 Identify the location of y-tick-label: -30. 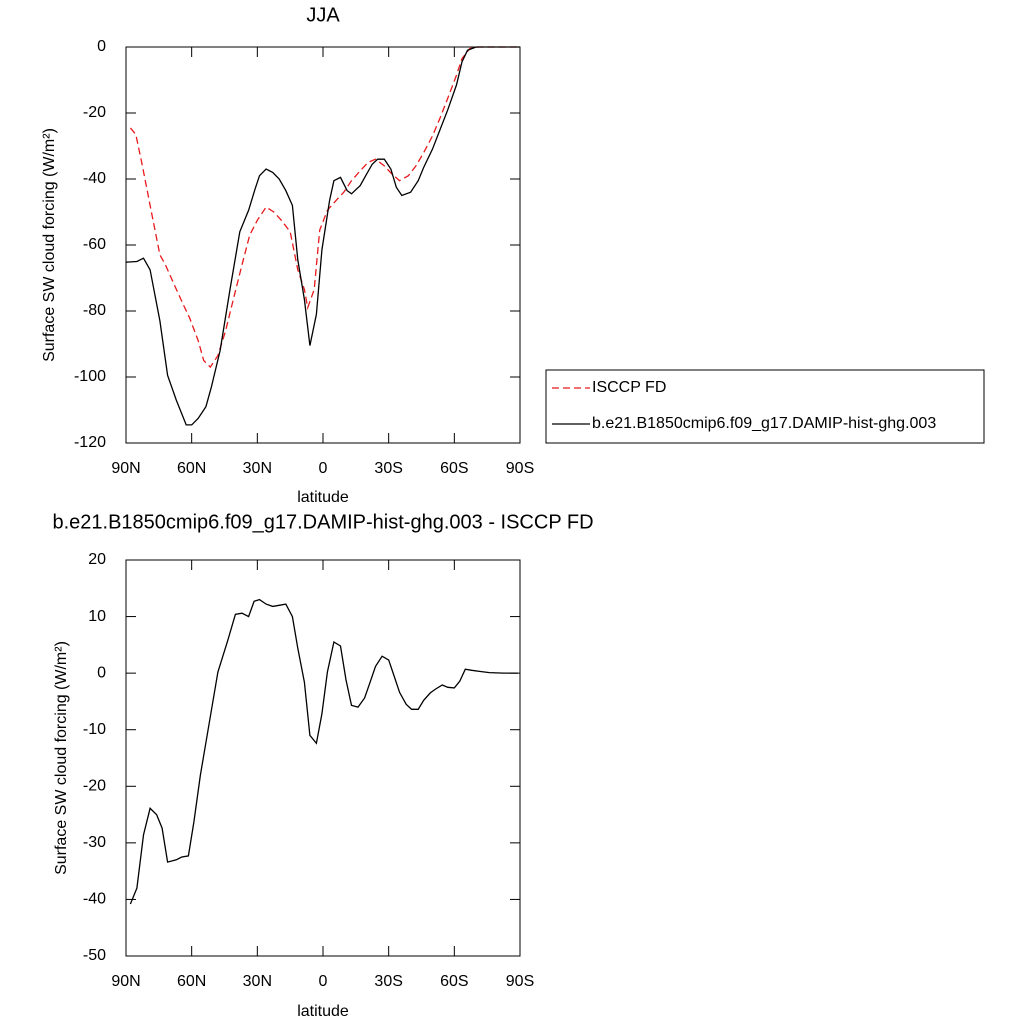
(94, 842).